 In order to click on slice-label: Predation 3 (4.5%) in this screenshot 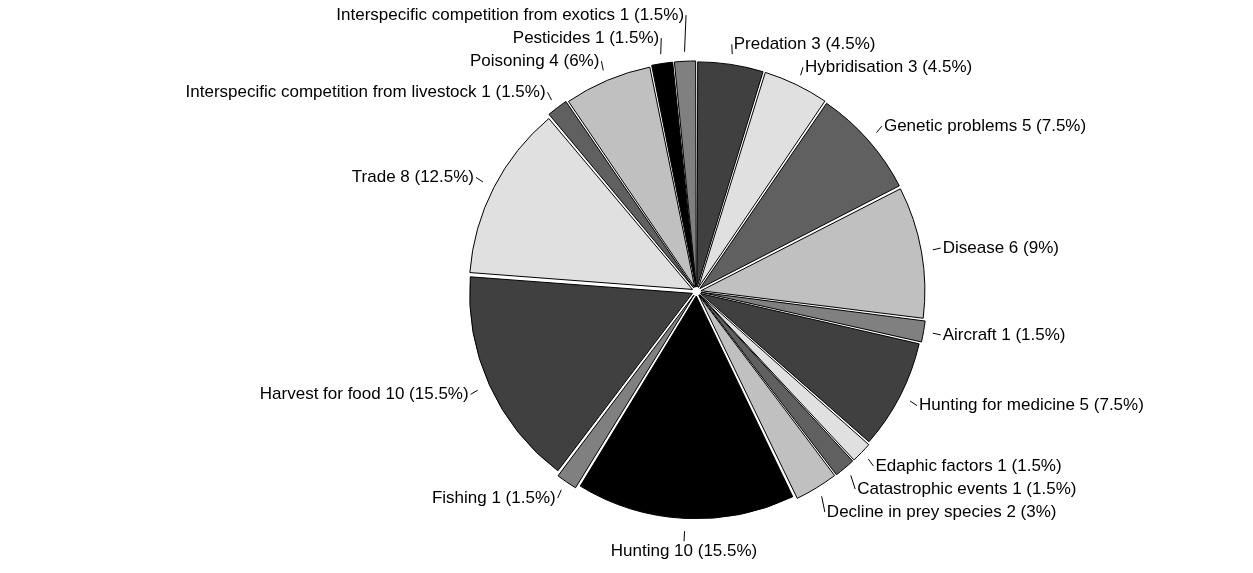, I will do `click(804, 43)`.